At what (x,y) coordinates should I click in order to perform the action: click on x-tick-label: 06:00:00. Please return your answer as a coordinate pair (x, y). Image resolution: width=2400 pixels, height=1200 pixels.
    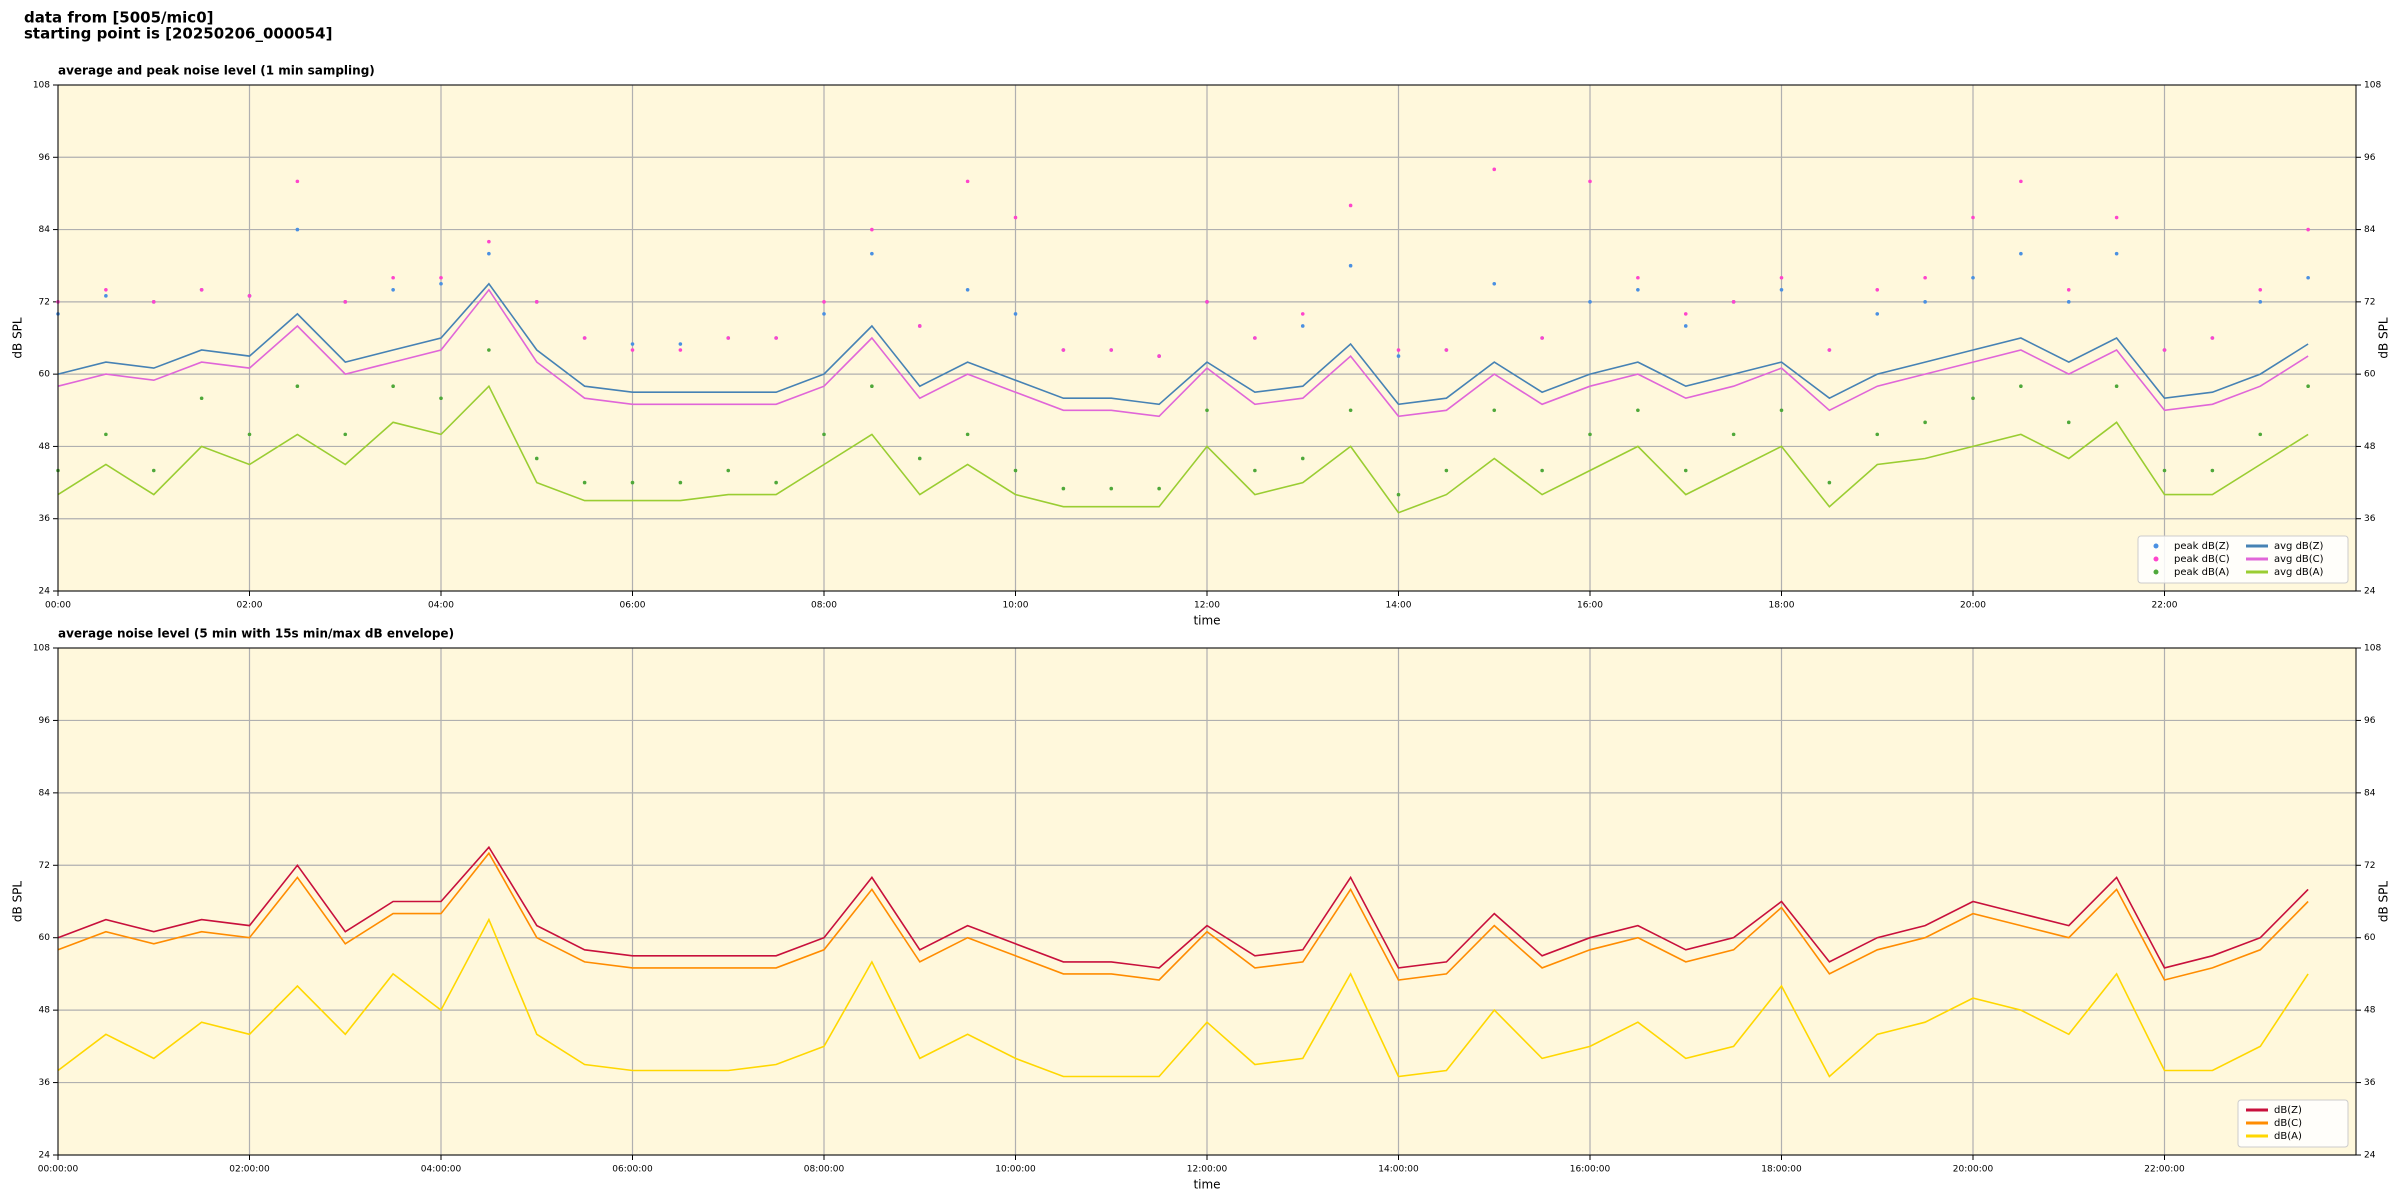
    Looking at the image, I should click on (632, 1170).